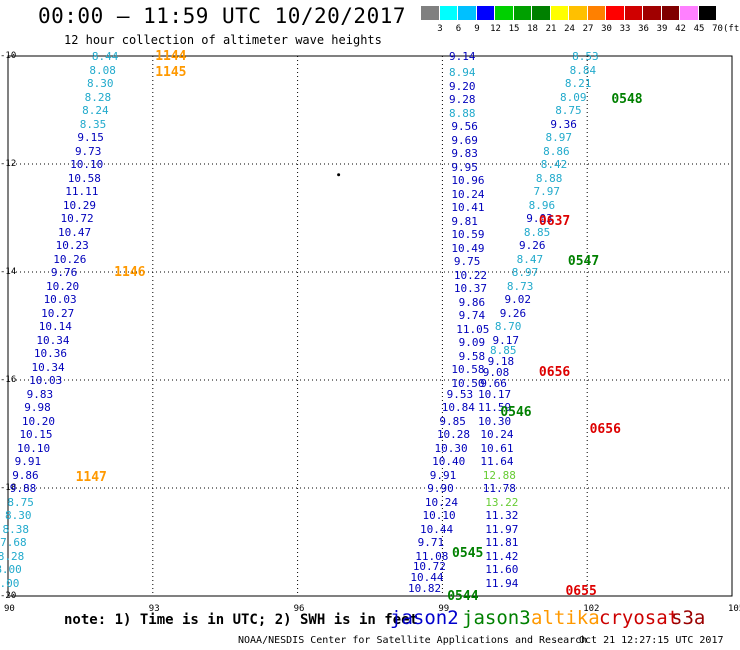 This screenshot has width=740, height=650. I want to click on swh-value: 11.78, so click(499, 488).